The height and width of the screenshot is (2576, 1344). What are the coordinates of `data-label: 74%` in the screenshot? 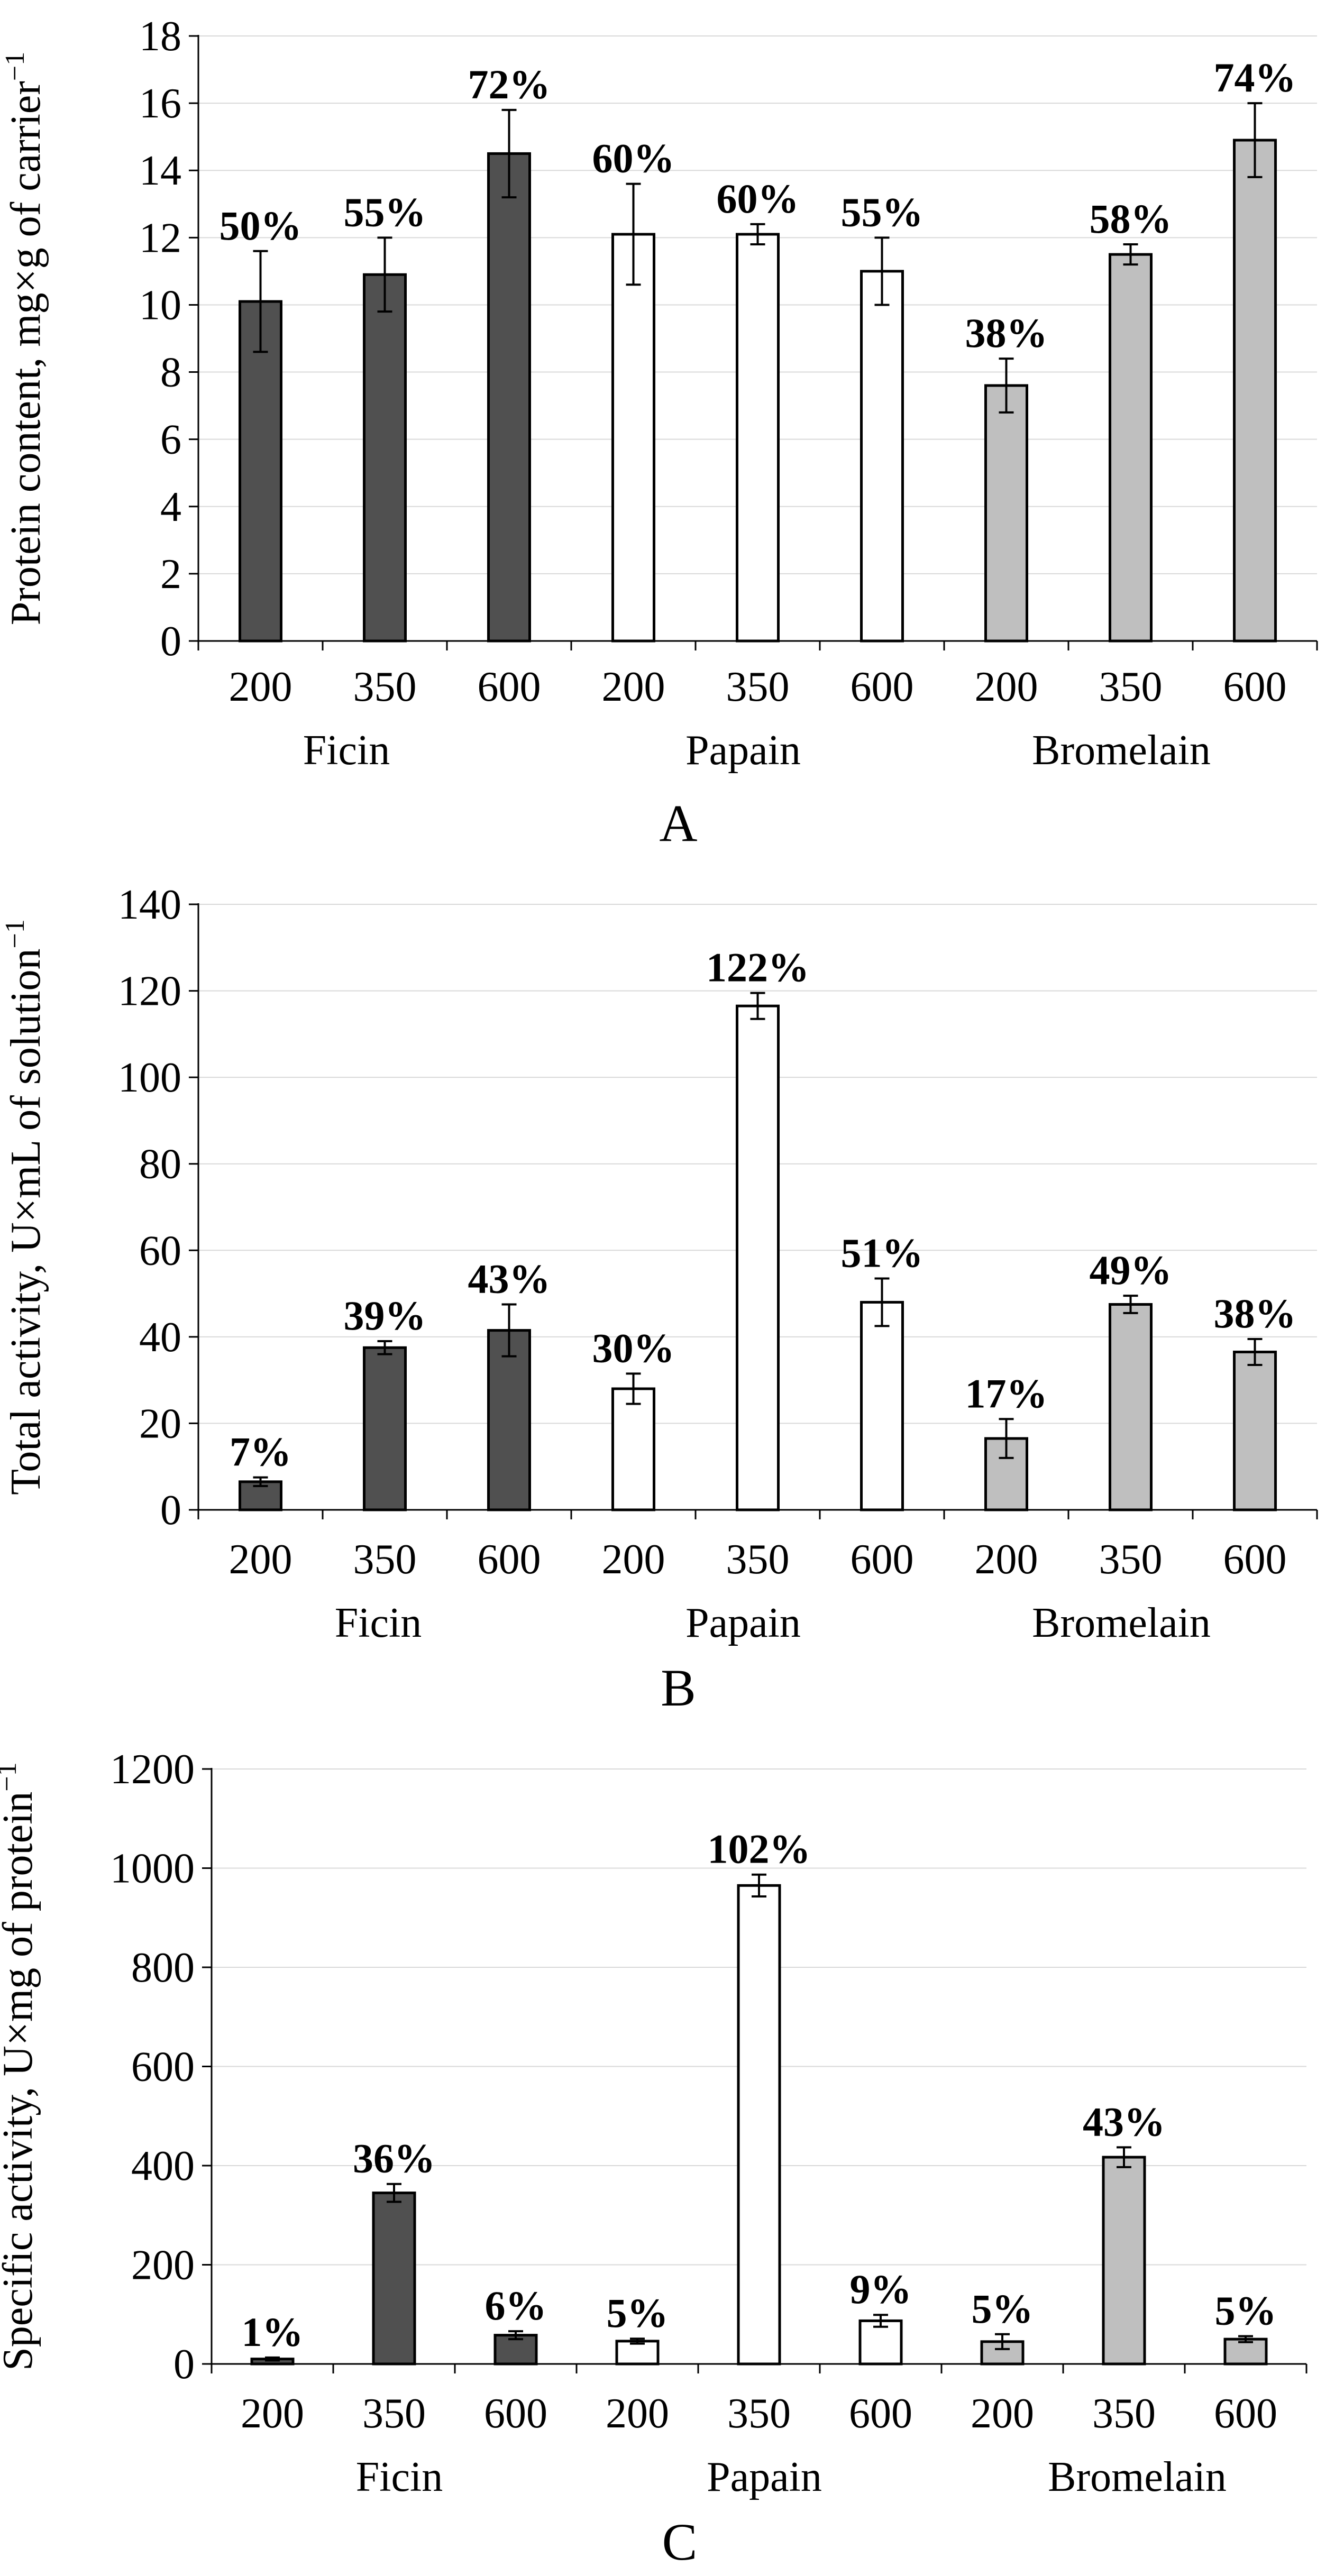 It's located at (1255, 77).